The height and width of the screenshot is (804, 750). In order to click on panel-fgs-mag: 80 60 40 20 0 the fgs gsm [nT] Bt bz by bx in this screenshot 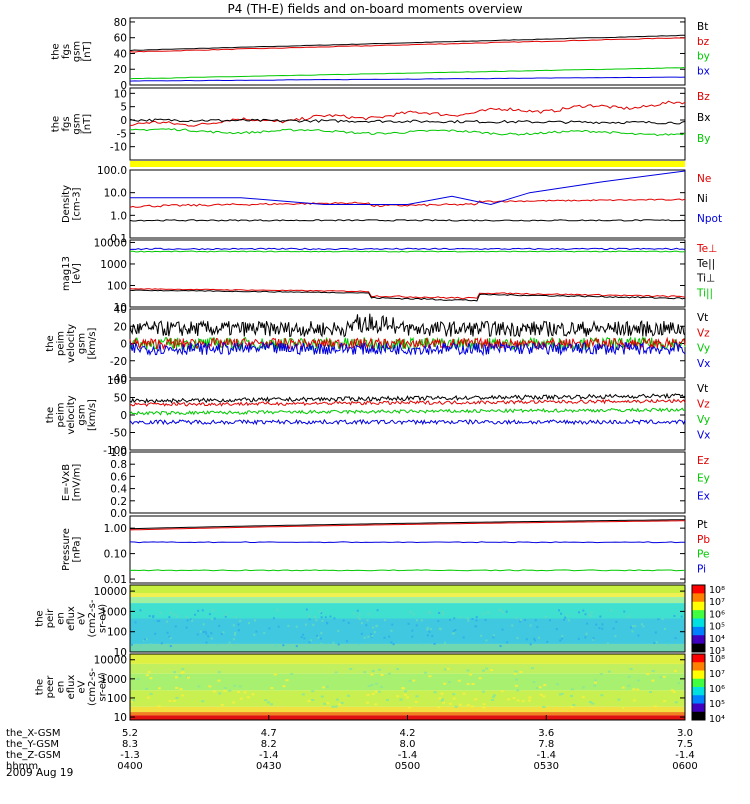, I will do `click(380, 54)`.